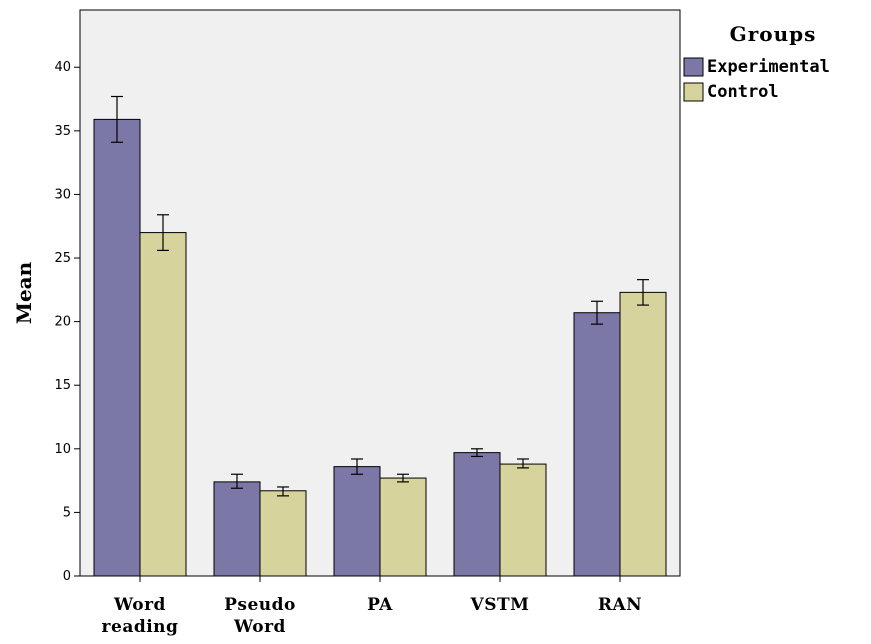 This screenshot has height=644, width=871. Describe the element at coordinates (62, 258) in the screenshot. I see `y-tick-label: 25` at that location.